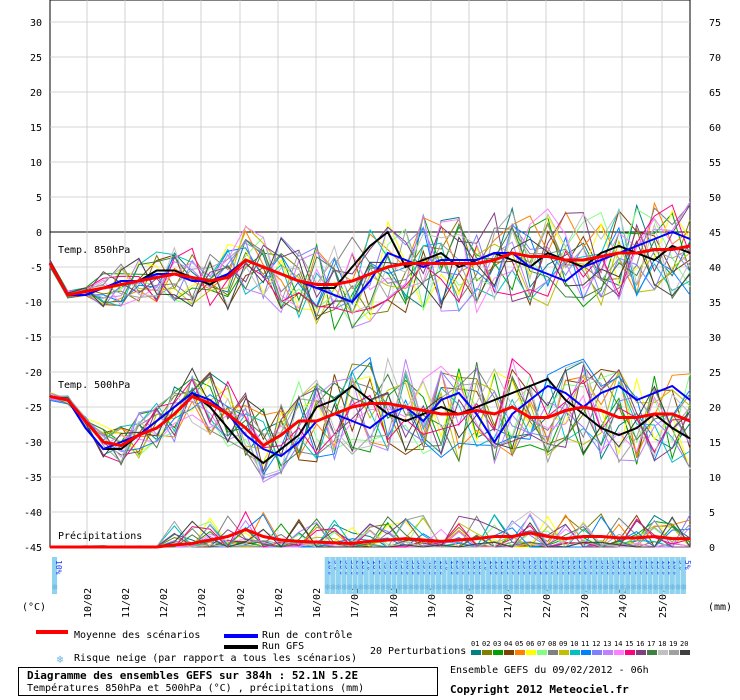  Describe the element at coordinates (715, 373) in the screenshot. I see `right-tick-label: 25` at that location.